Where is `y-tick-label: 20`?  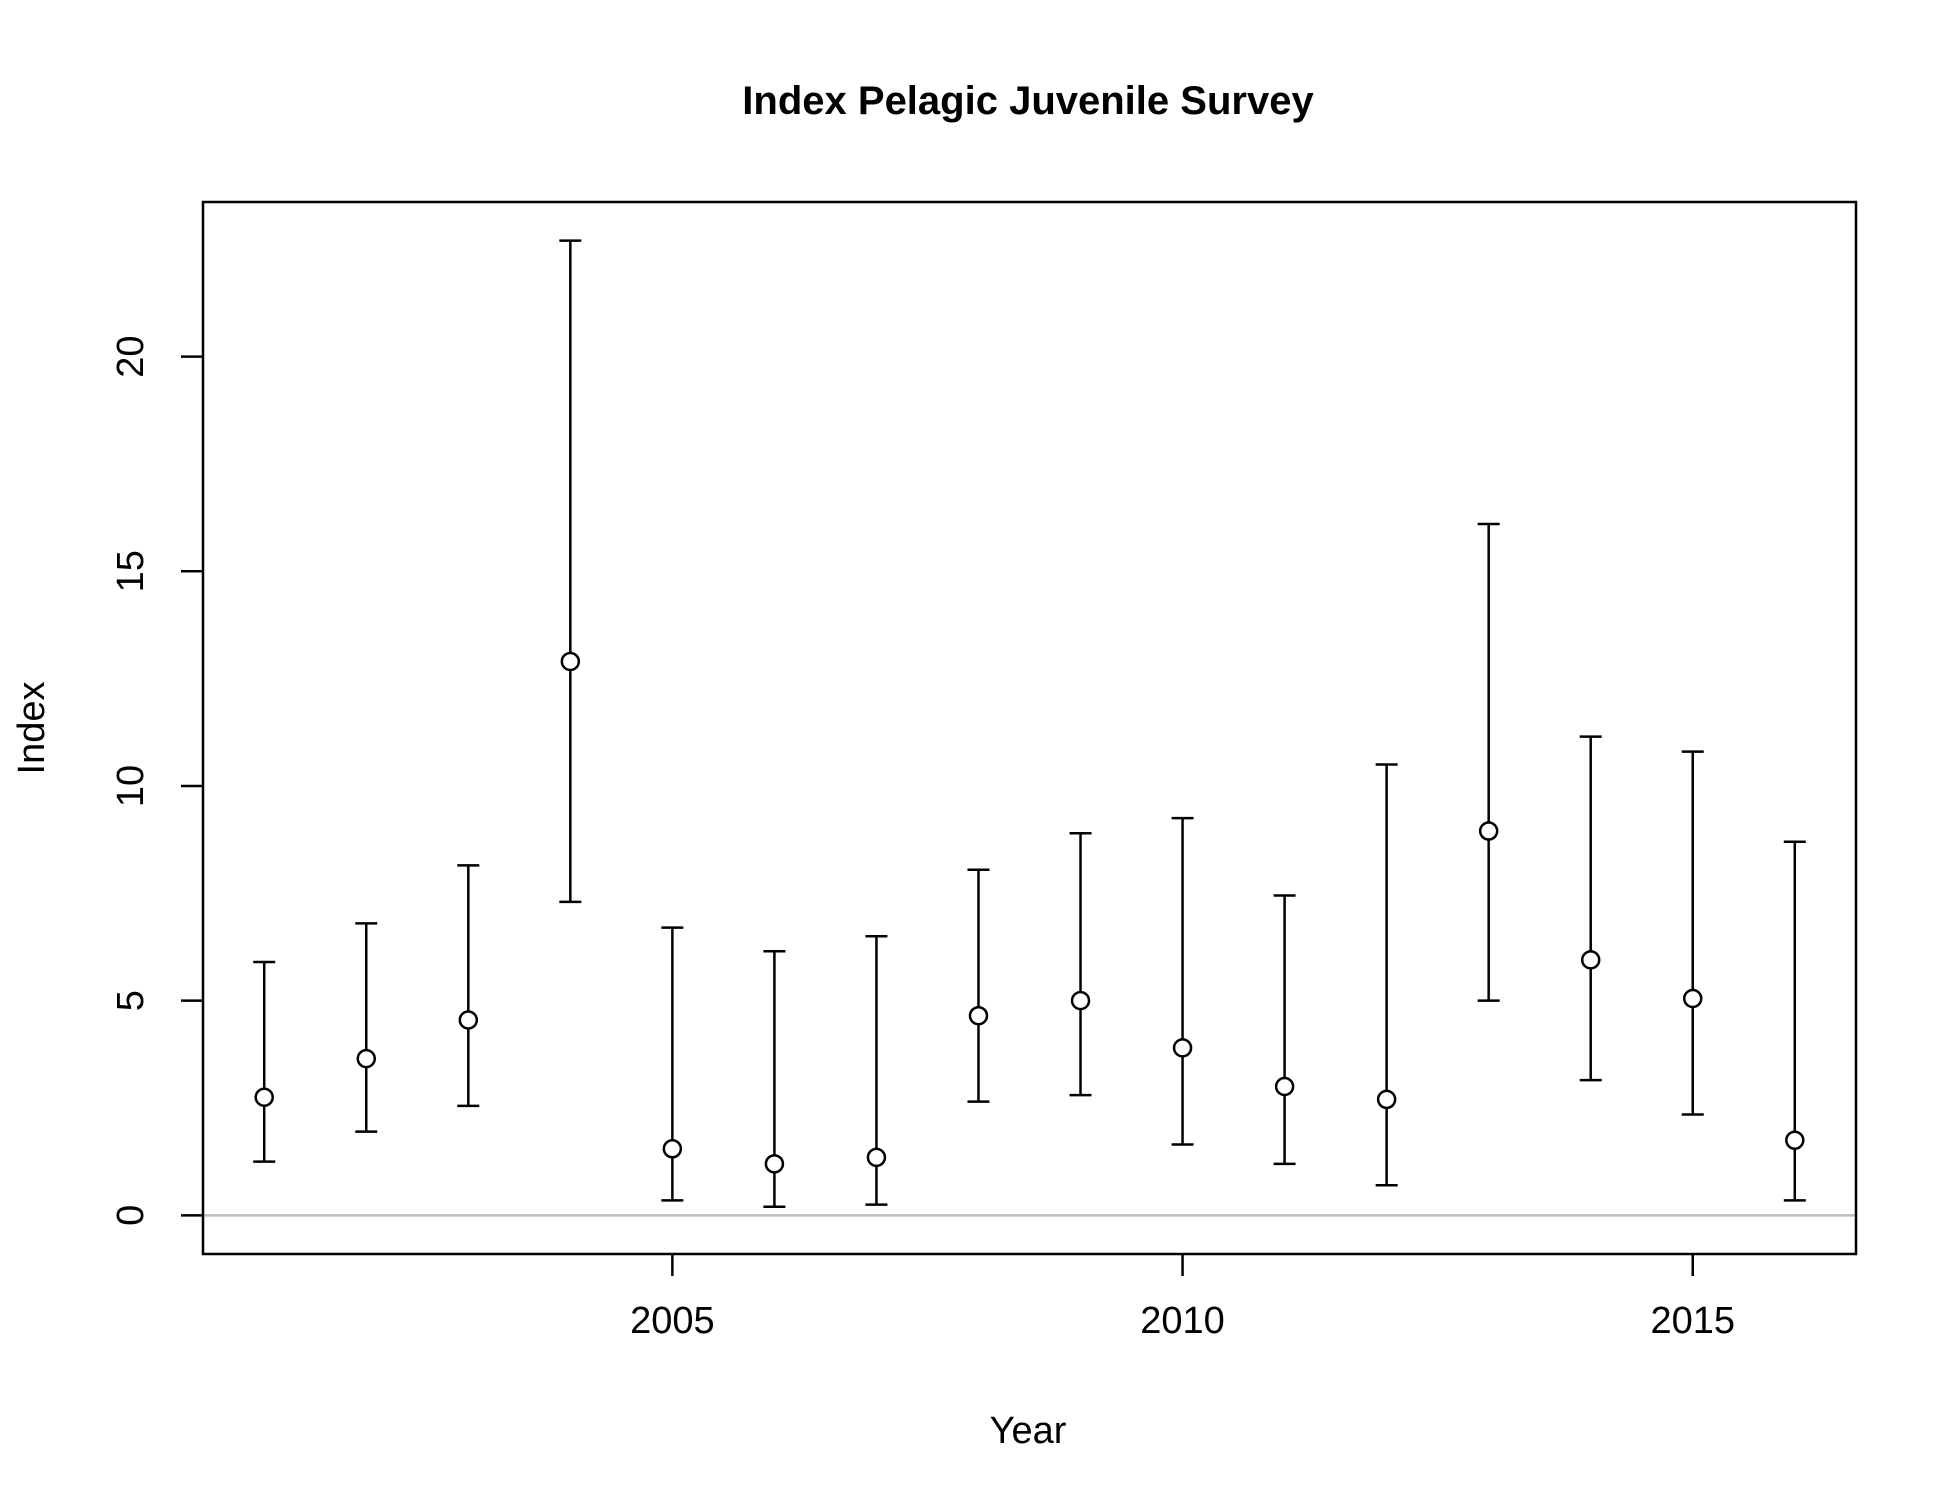 y-tick-label: 20 is located at coordinates (131, 356).